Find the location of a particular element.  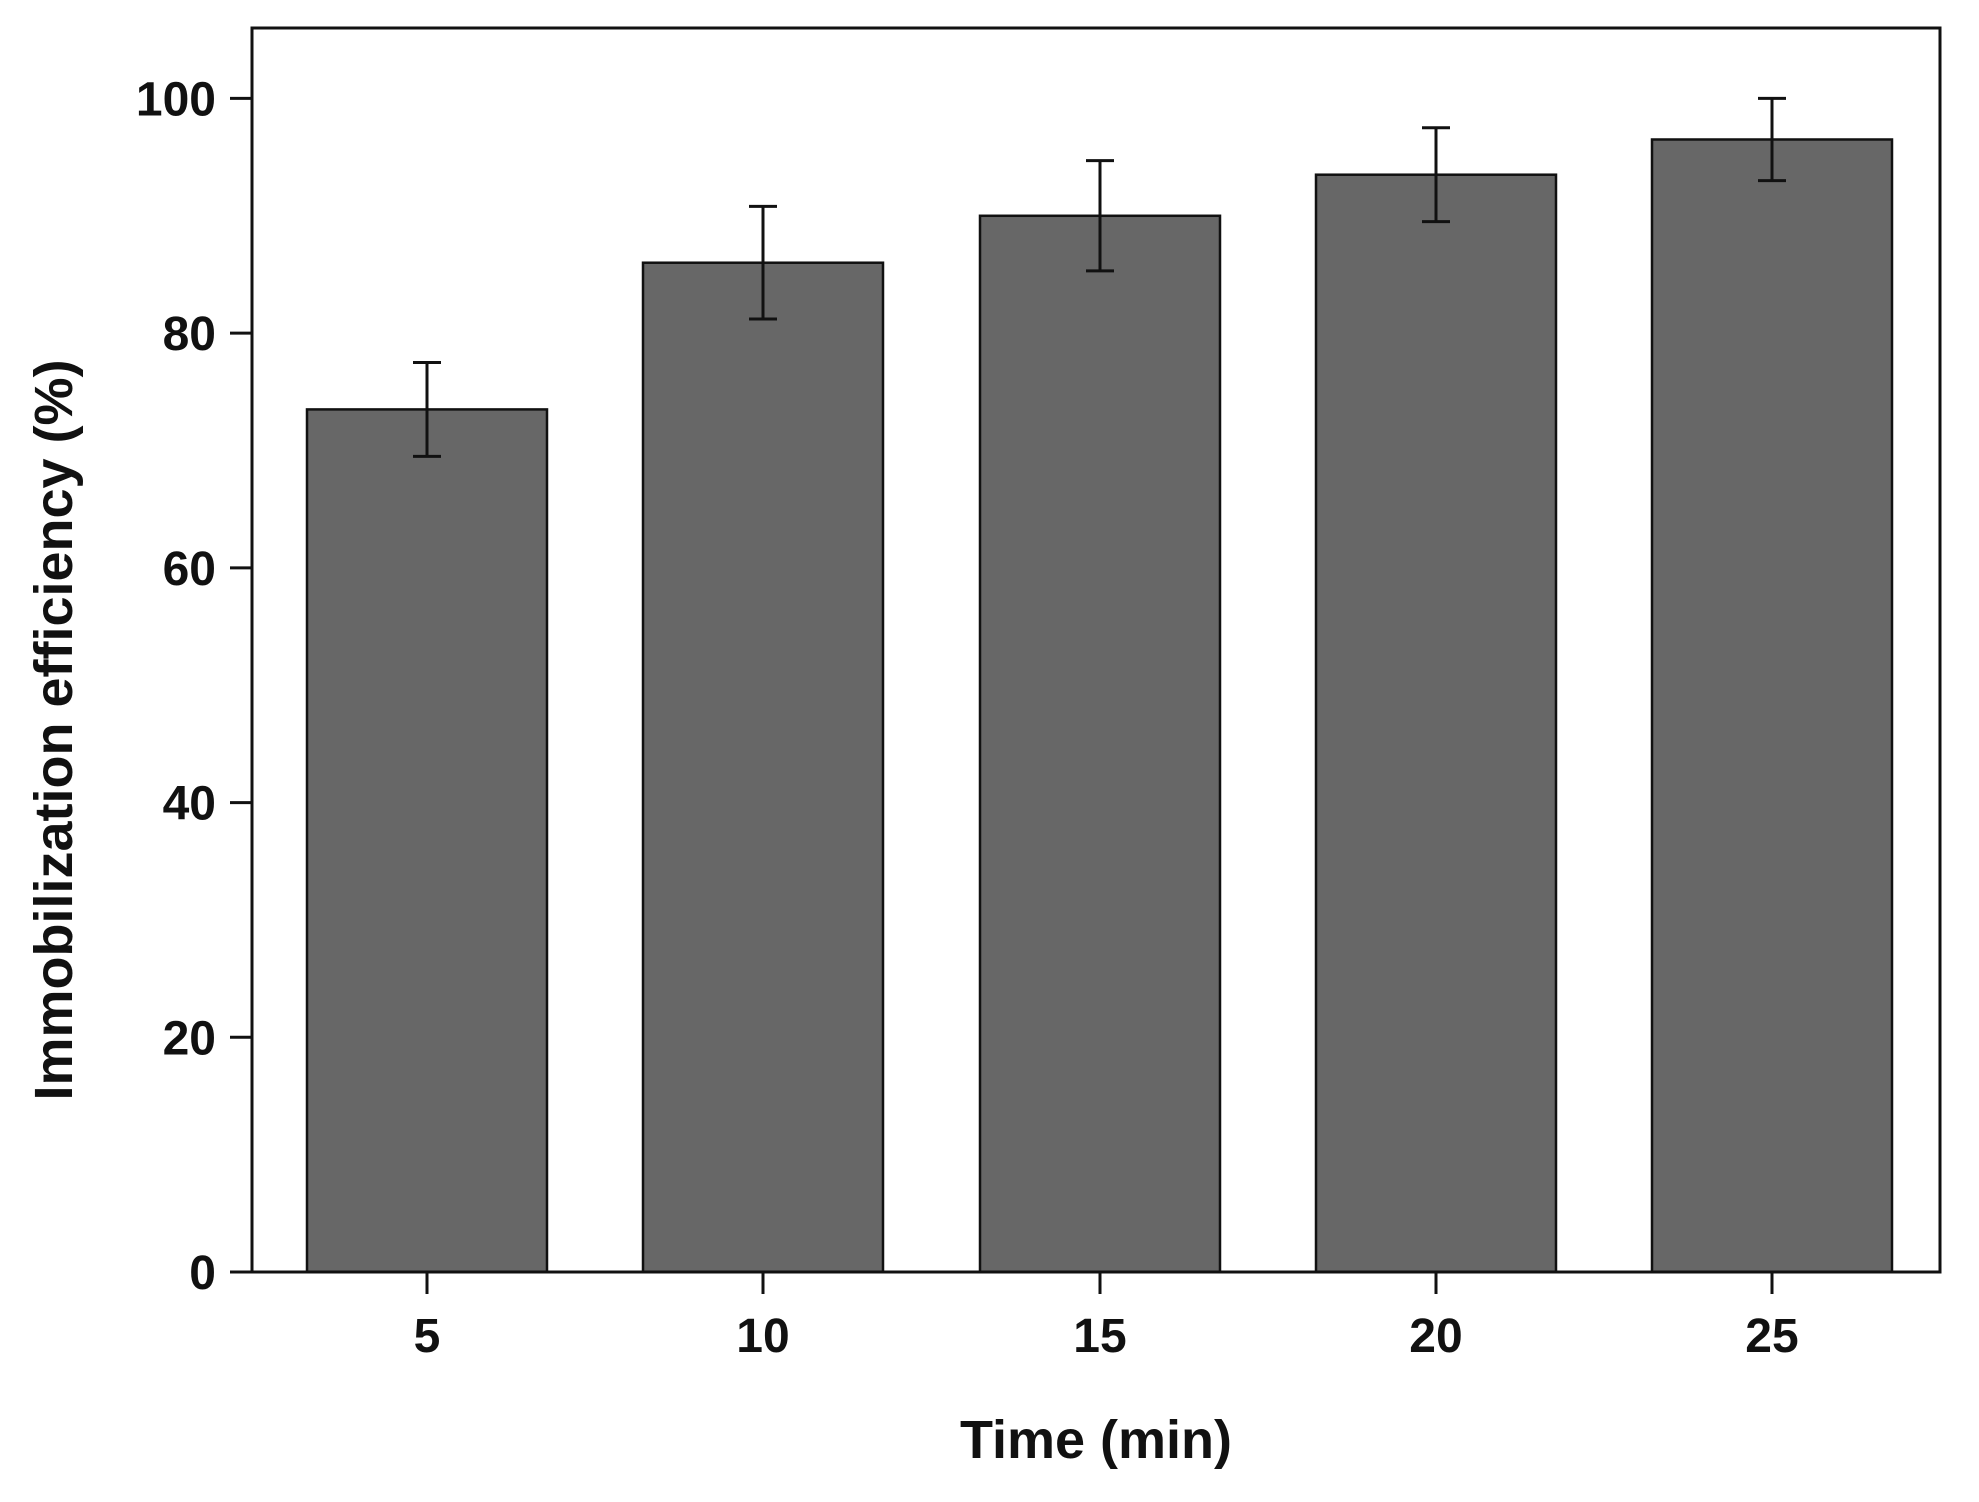

x-axis-title: Time (min) is located at coordinates (1096, 1440).